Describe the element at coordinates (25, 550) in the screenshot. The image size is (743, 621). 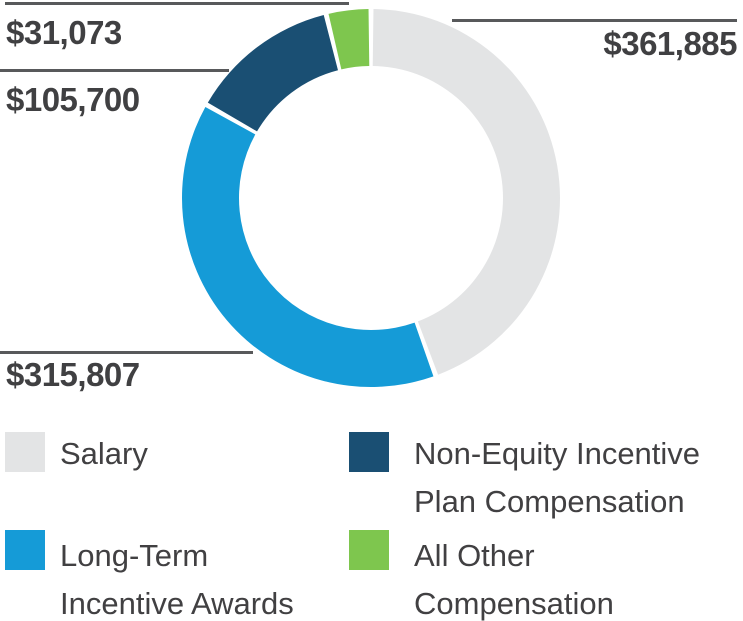
I see `legend-swatch-long-term-incentive` at that location.